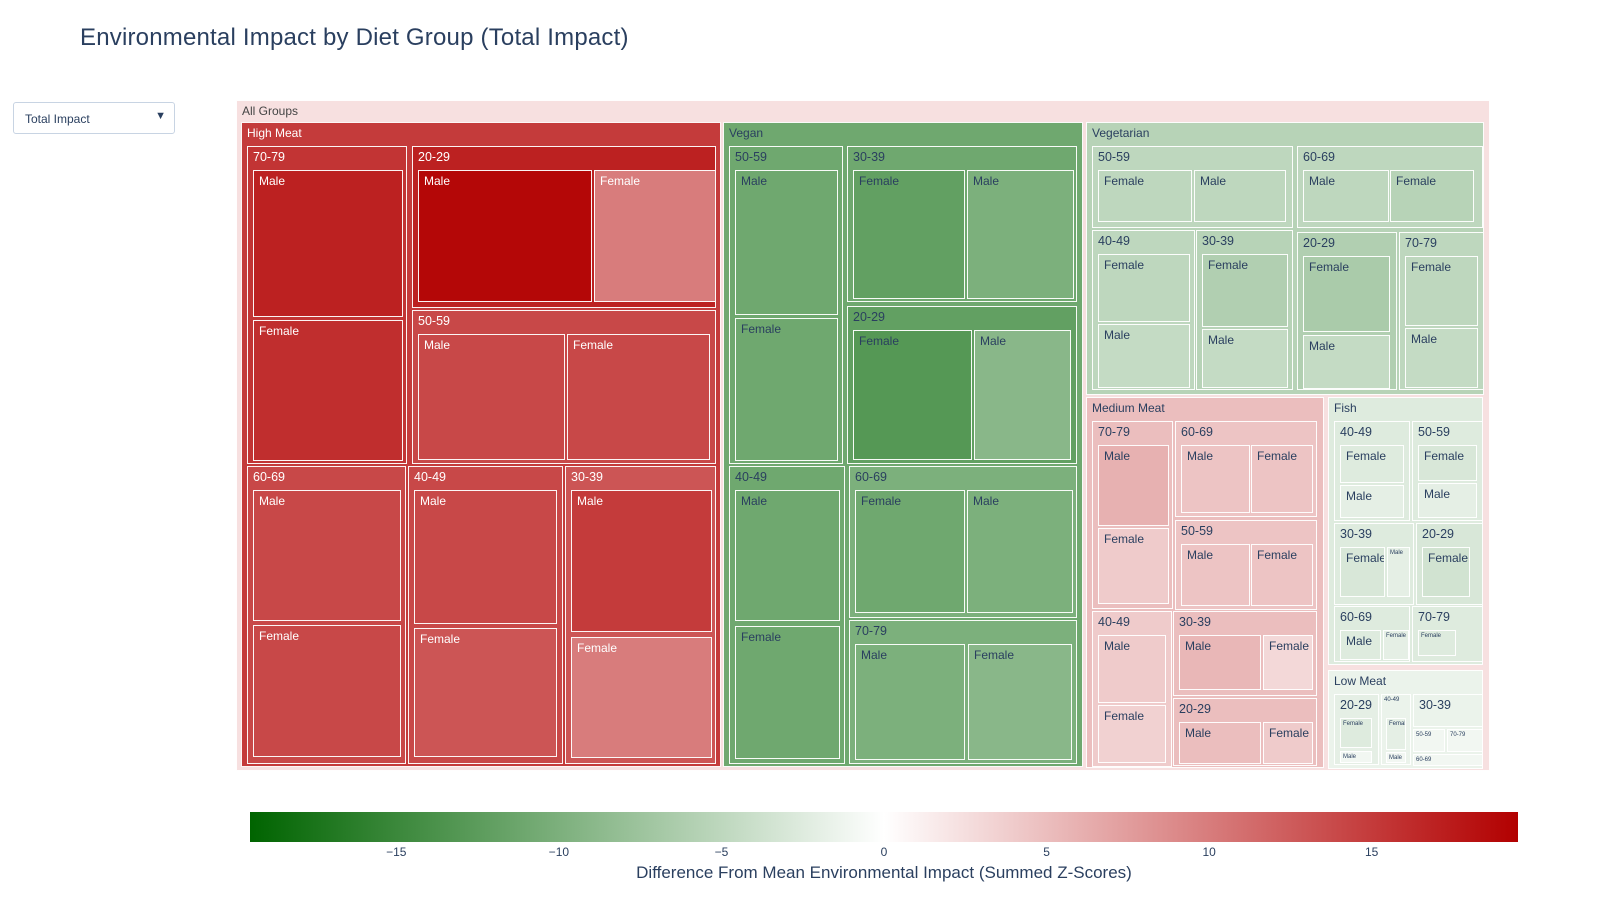 Image resolution: width=1600 pixels, height=900 pixels. Describe the element at coordinates (879, 341) in the screenshot. I see `treemap-leaf-vegan-20-29-female-label: Female` at that location.